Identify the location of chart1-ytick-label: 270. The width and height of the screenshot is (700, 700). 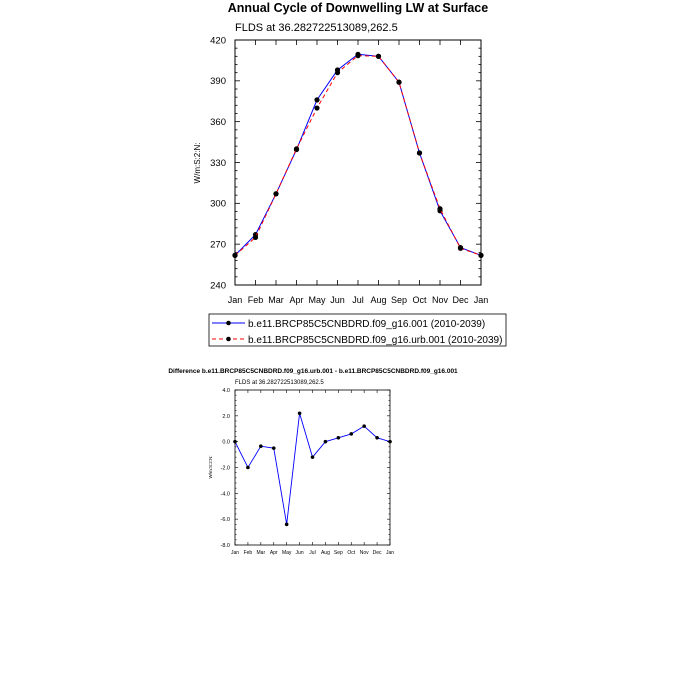
(218, 244).